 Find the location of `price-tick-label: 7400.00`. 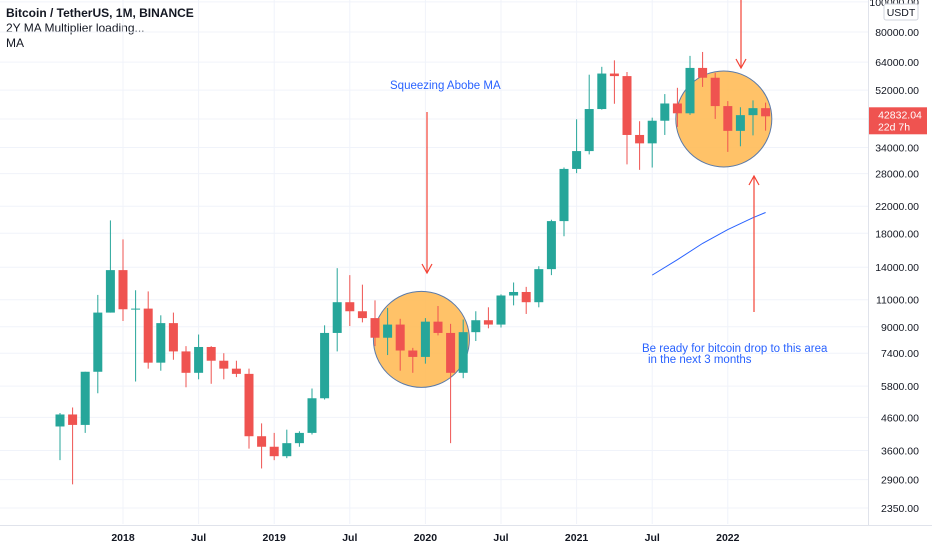

price-tick-label: 7400.00 is located at coordinates (900, 354).